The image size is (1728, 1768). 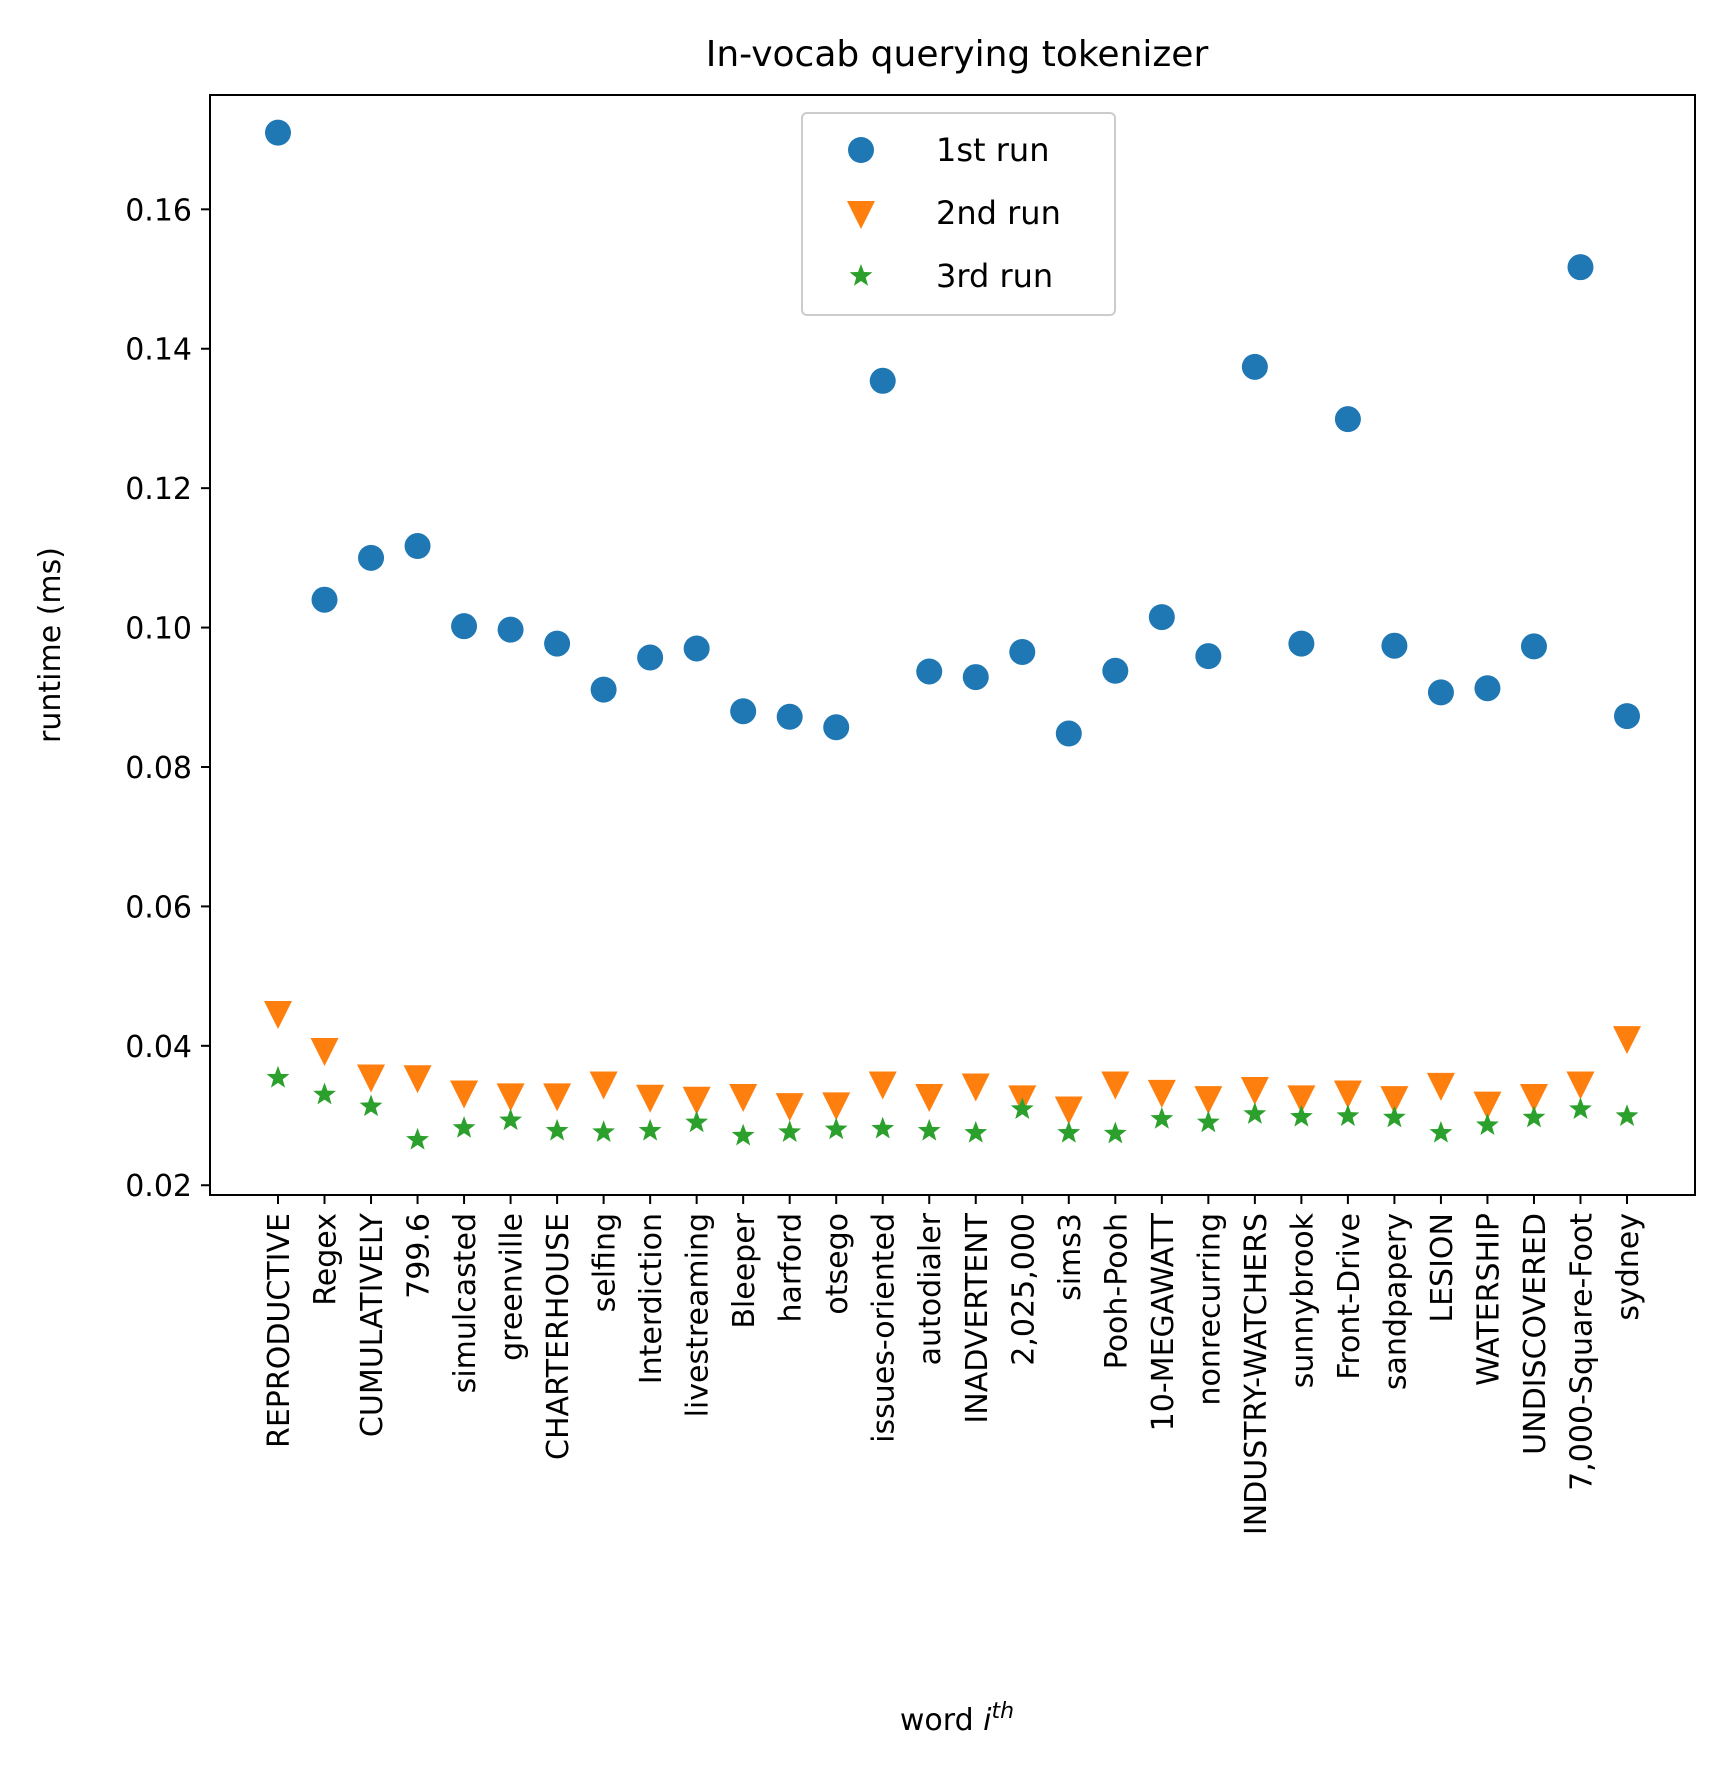 What do you see at coordinates (1070, 1257) in the screenshot?
I see `x-tick-label: sims3` at bounding box center [1070, 1257].